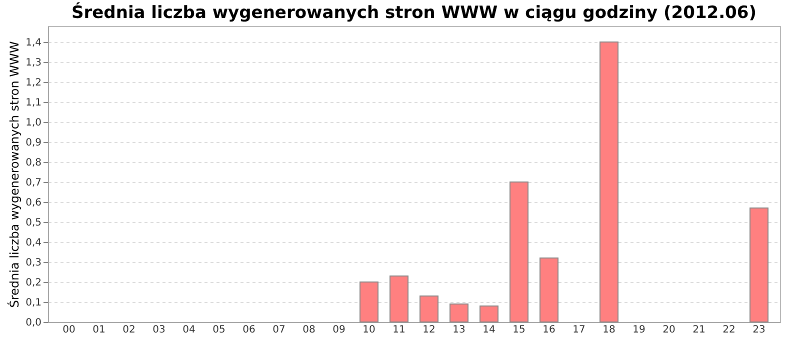 This screenshot has width=800, height=350. What do you see at coordinates (129, 330) in the screenshot?
I see `x-tick-label: 02` at bounding box center [129, 330].